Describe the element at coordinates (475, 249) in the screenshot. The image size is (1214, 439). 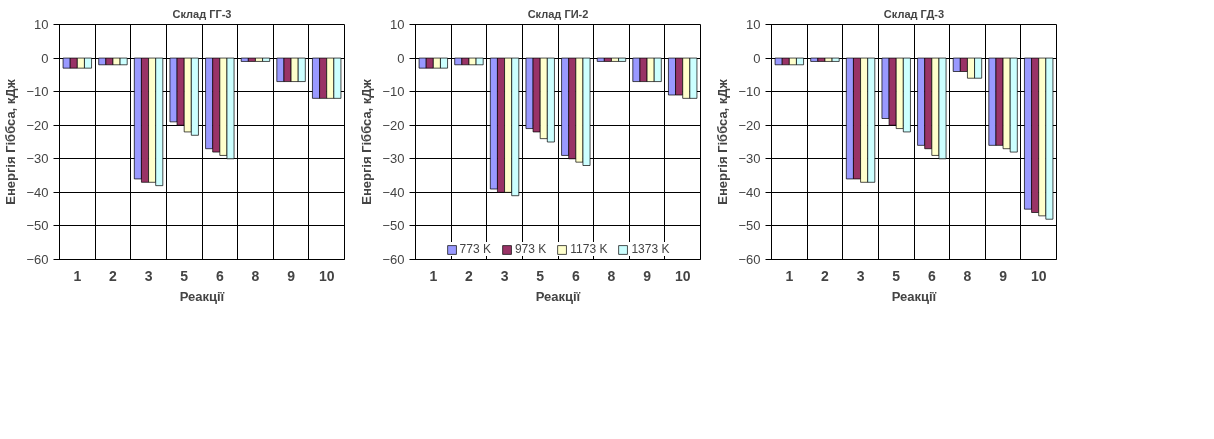
I see `legend-label: 773 K` at that location.